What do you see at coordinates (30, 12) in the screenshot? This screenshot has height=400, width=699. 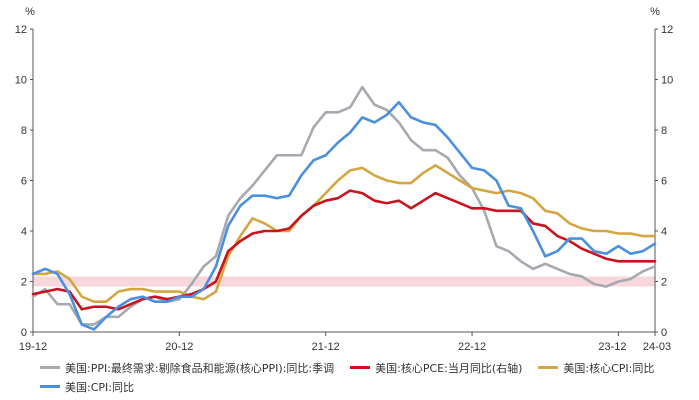 I see `left-unit-label: %` at bounding box center [30, 12].